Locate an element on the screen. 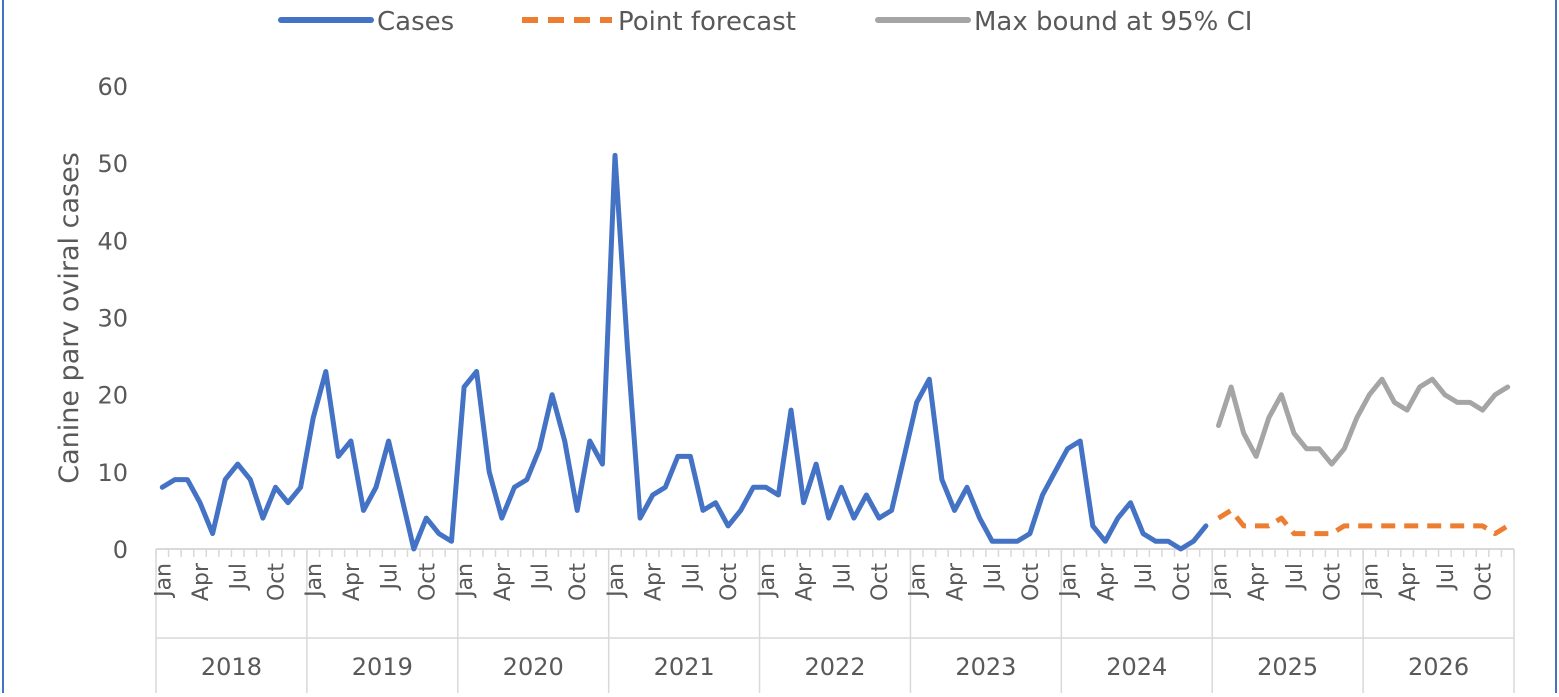  x-year-label: 2022 is located at coordinates (834, 667).